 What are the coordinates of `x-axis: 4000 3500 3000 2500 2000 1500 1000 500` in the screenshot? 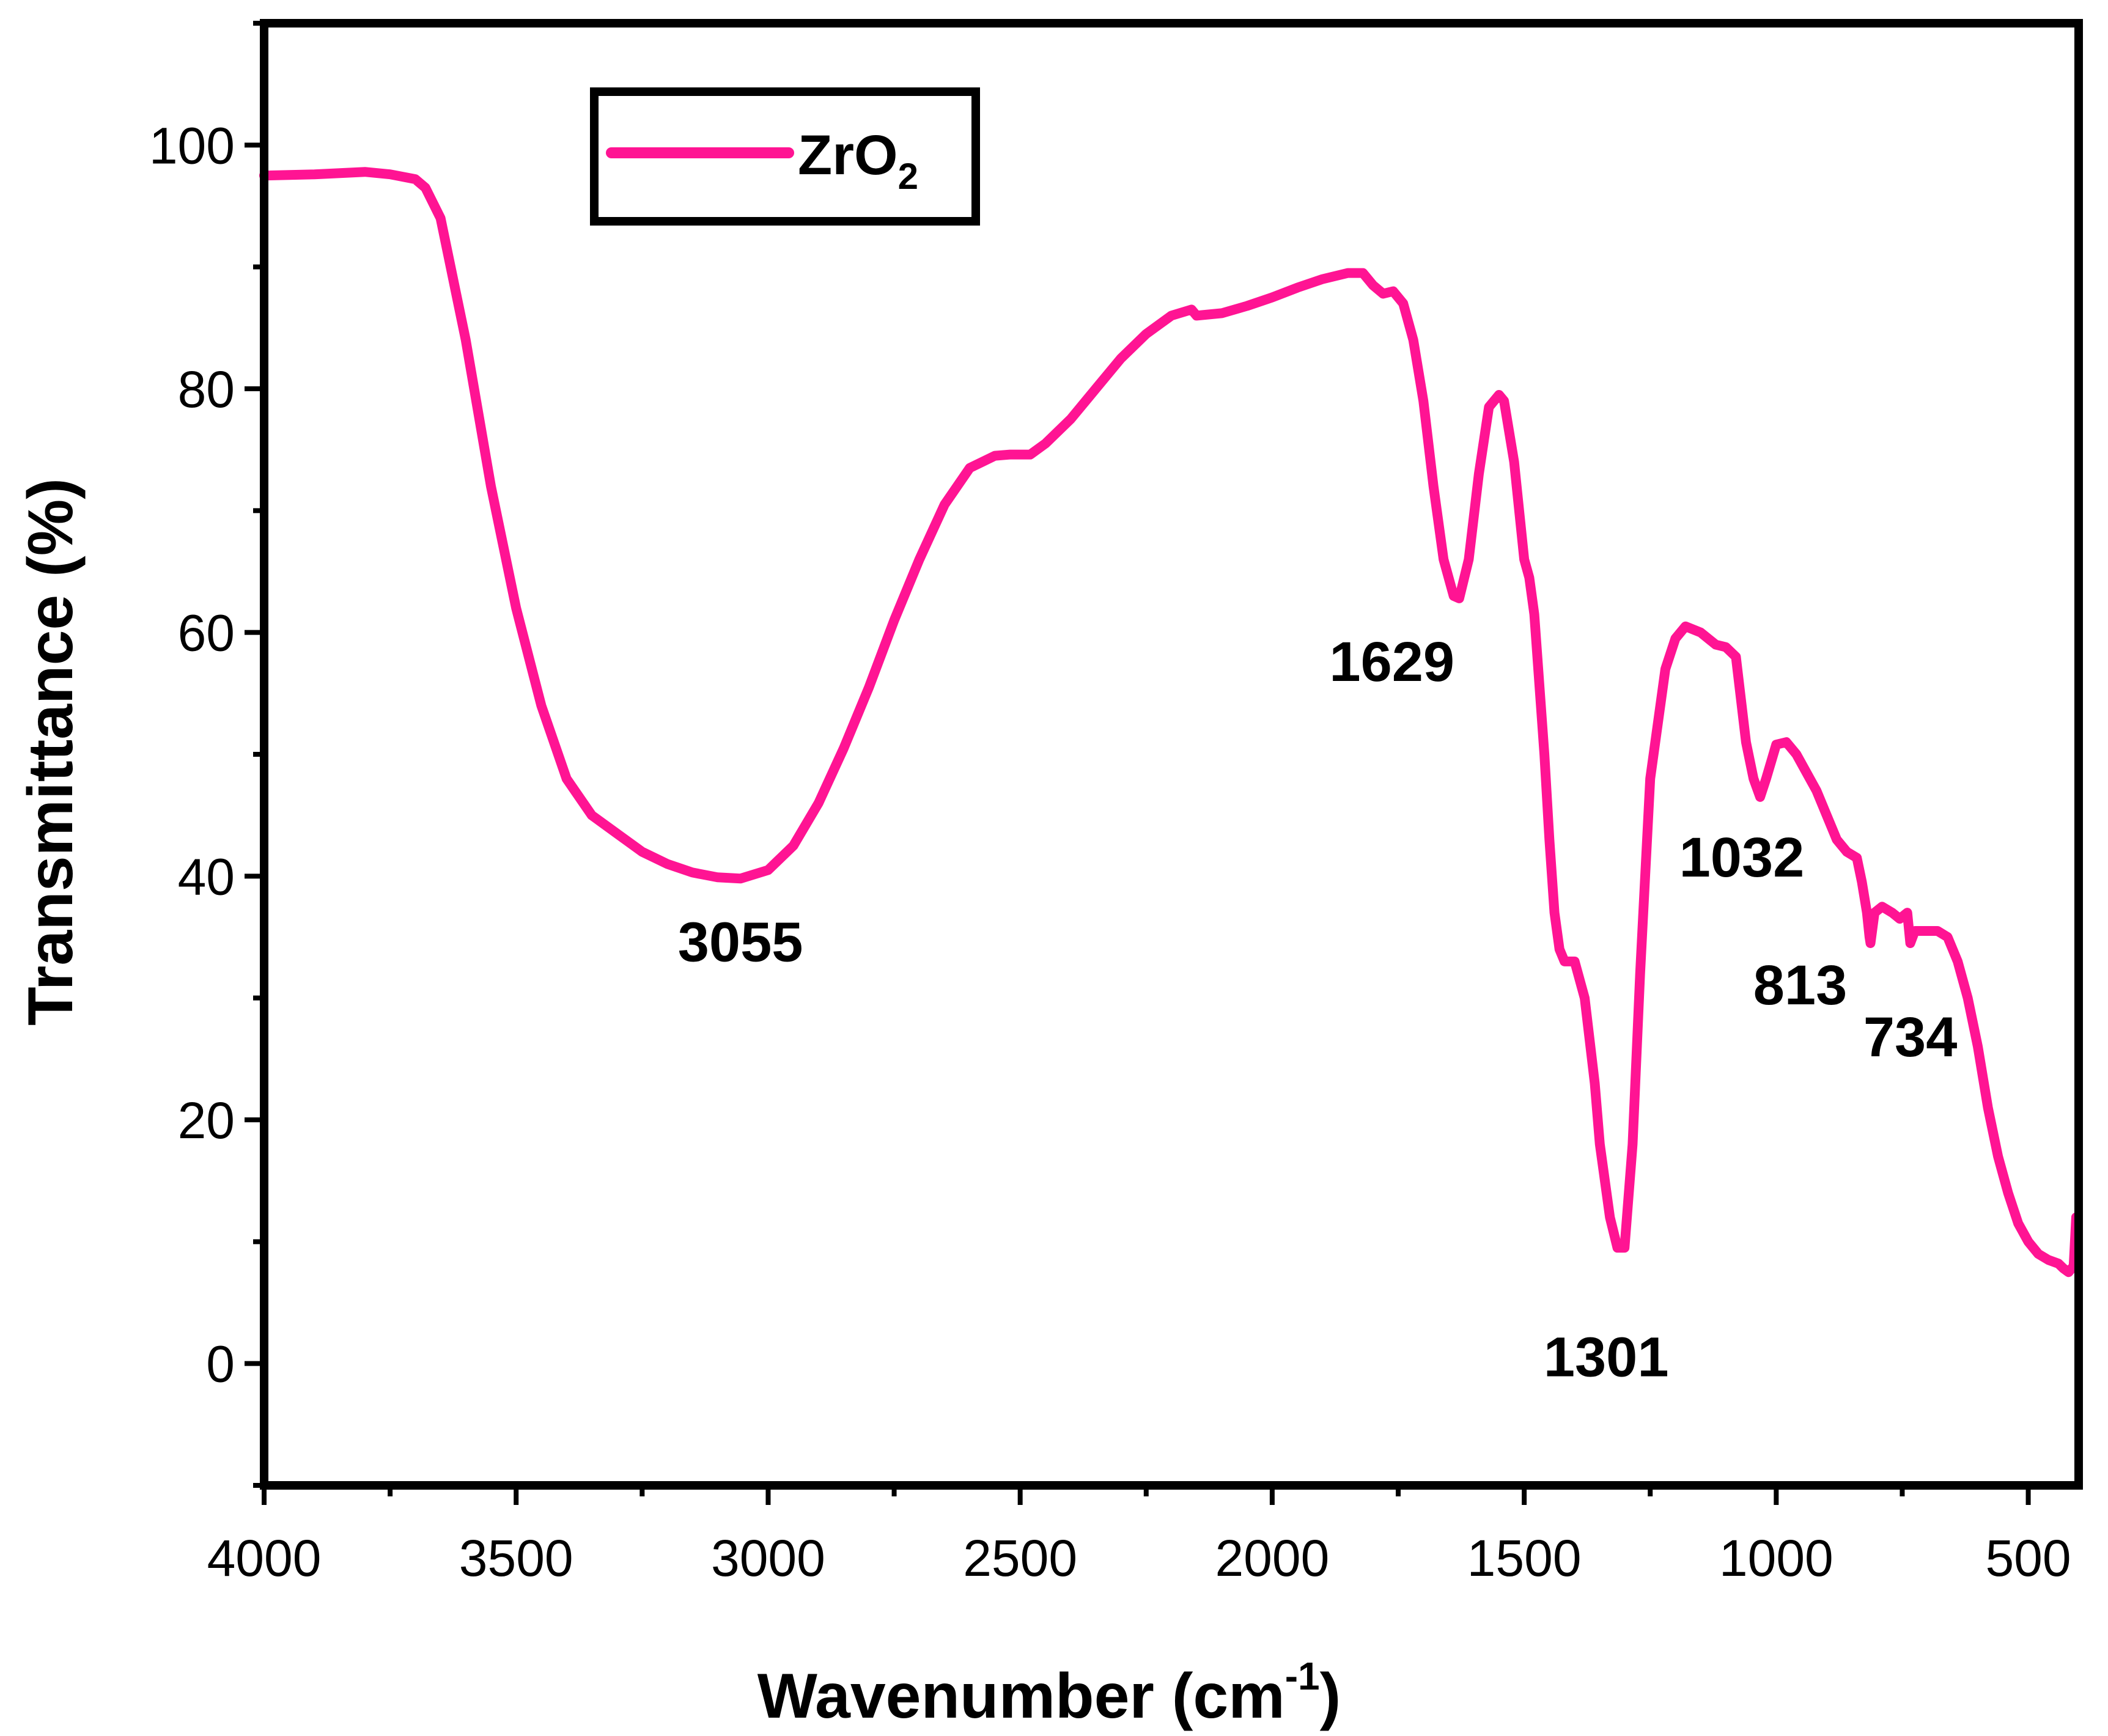 It's located at (1139, 1536).